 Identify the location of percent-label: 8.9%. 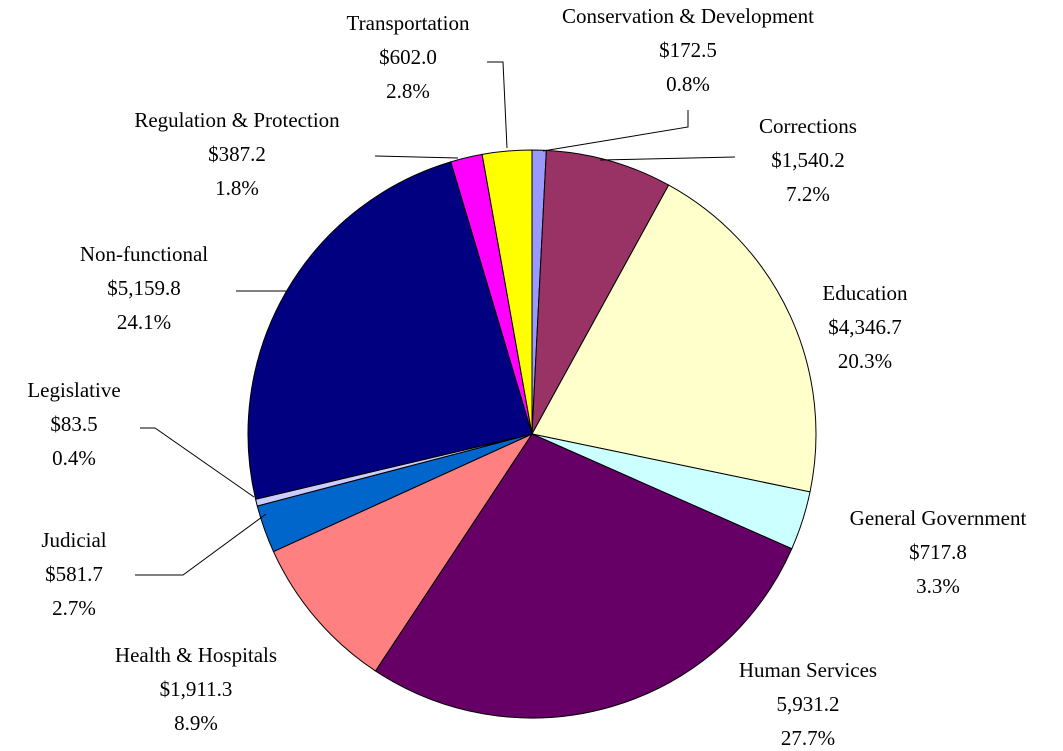
(196, 723).